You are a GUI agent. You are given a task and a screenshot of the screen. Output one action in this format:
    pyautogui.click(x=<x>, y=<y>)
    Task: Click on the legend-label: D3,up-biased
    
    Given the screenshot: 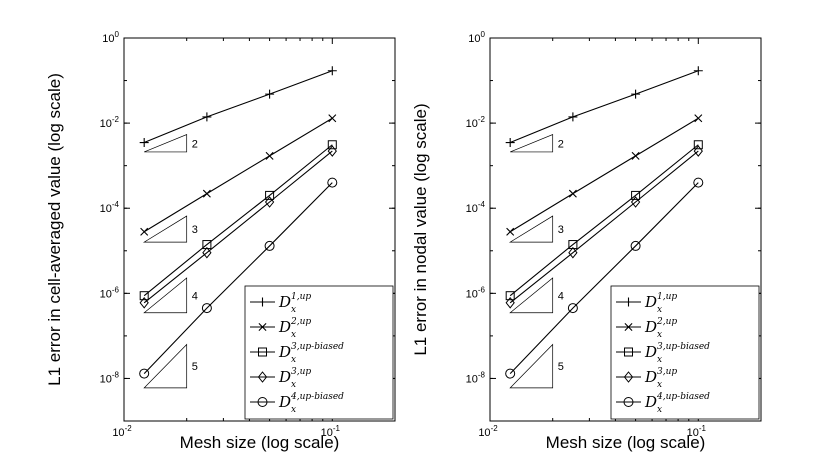 What is the action you would take?
    pyautogui.click(x=311, y=351)
    